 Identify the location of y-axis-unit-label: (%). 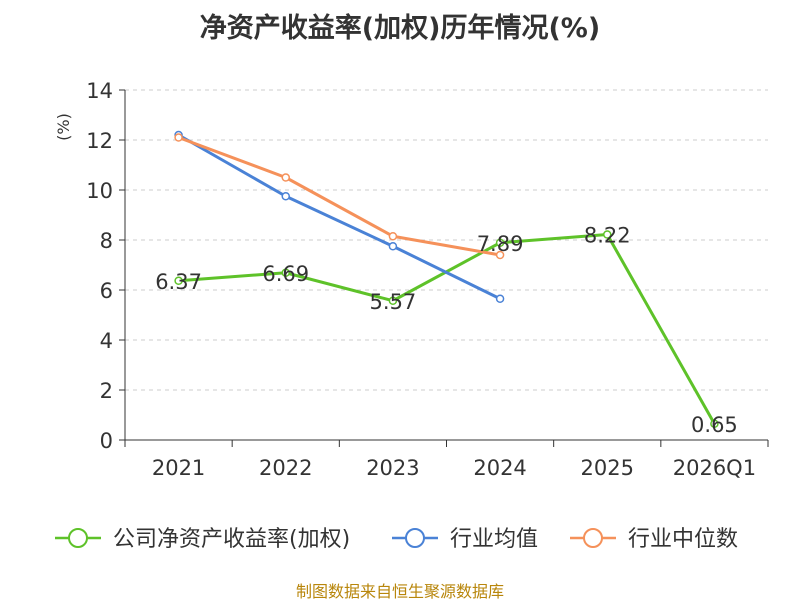
(63, 127).